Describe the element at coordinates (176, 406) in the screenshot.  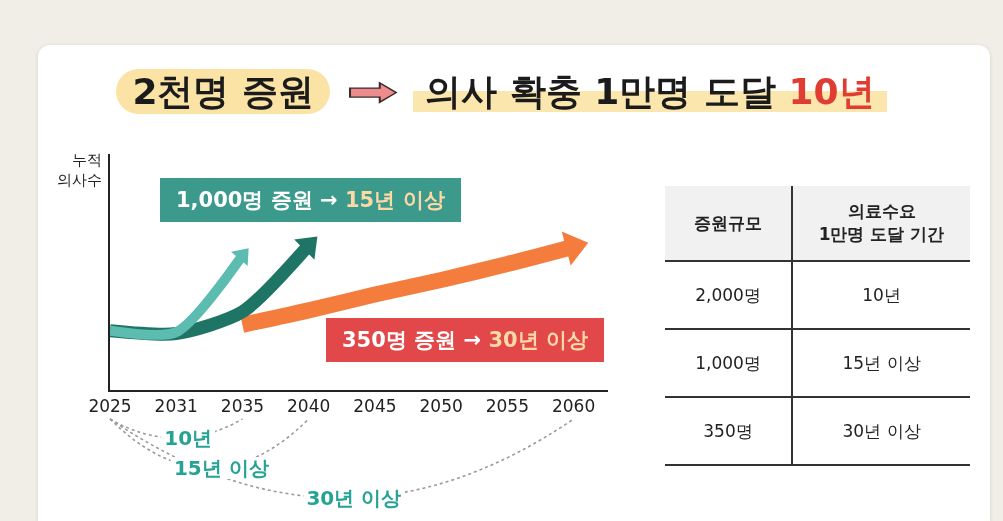
I see `x-tick-label: 2031` at that location.